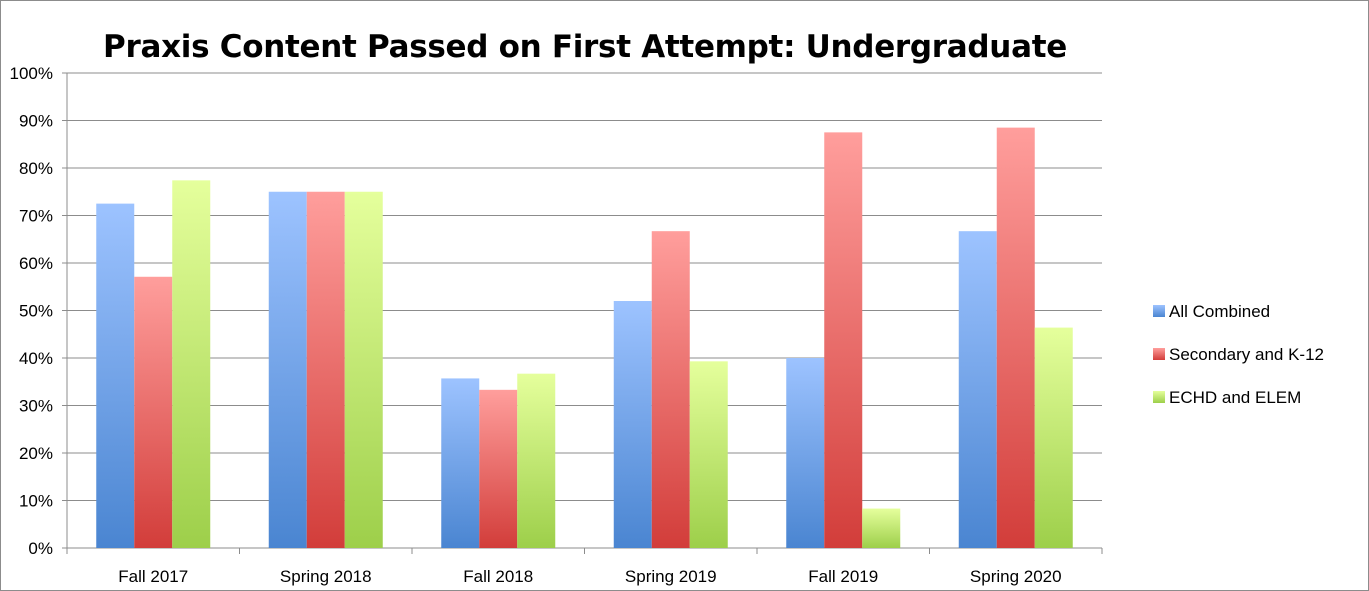 The width and height of the screenshot is (1369, 591). Describe the element at coordinates (36, 358) in the screenshot. I see `y-tick-label: 40%` at that location.